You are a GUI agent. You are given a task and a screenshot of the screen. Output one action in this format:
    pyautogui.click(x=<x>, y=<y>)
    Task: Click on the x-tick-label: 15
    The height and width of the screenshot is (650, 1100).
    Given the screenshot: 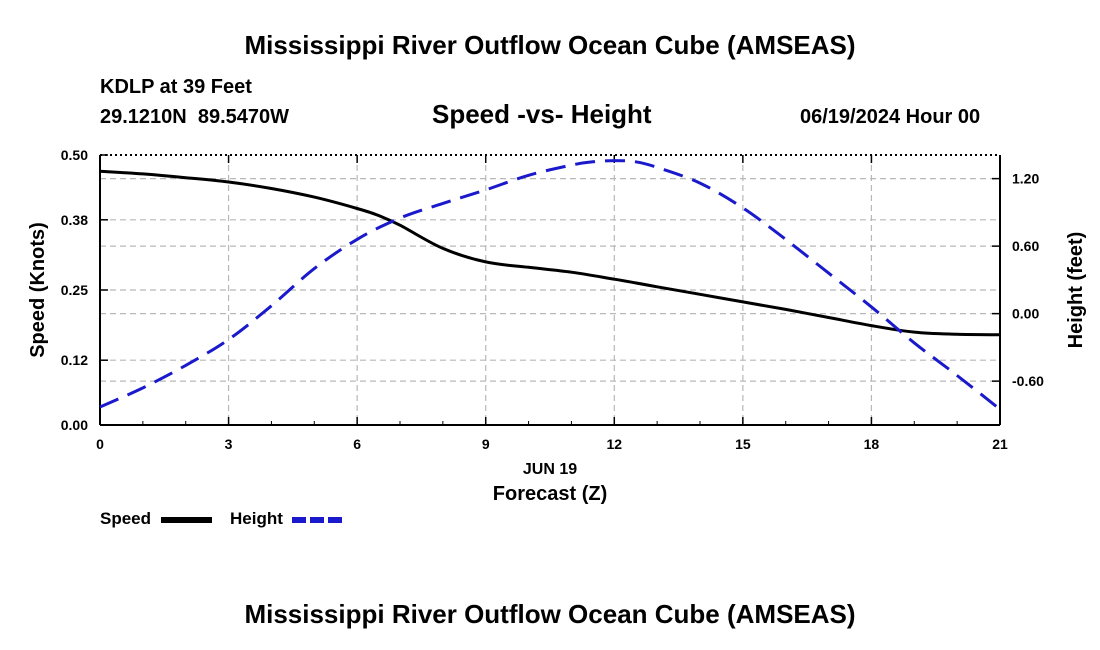 What is the action you would take?
    pyautogui.click(x=743, y=444)
    